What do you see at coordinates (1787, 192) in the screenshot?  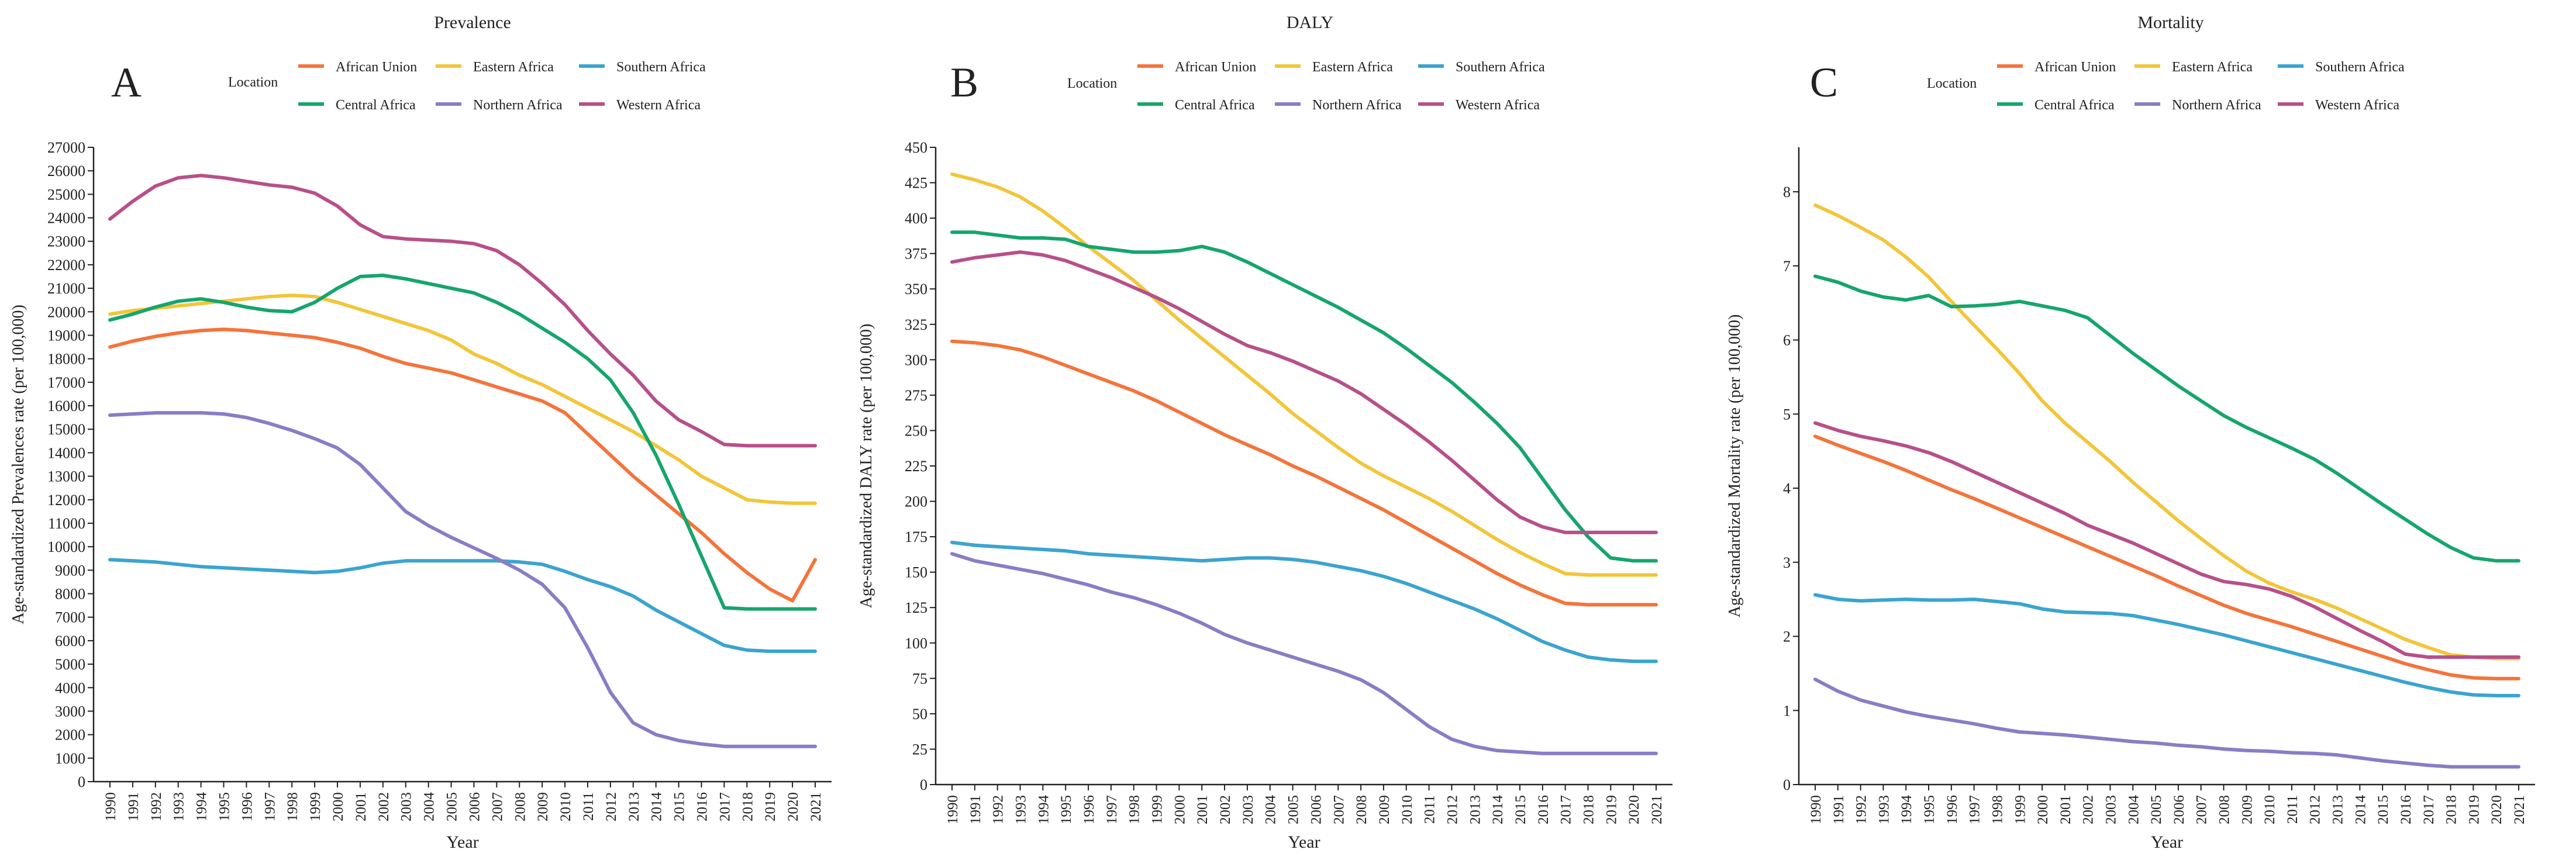 I see `y-tick-label: 8` at bounding box center [1787, 192].